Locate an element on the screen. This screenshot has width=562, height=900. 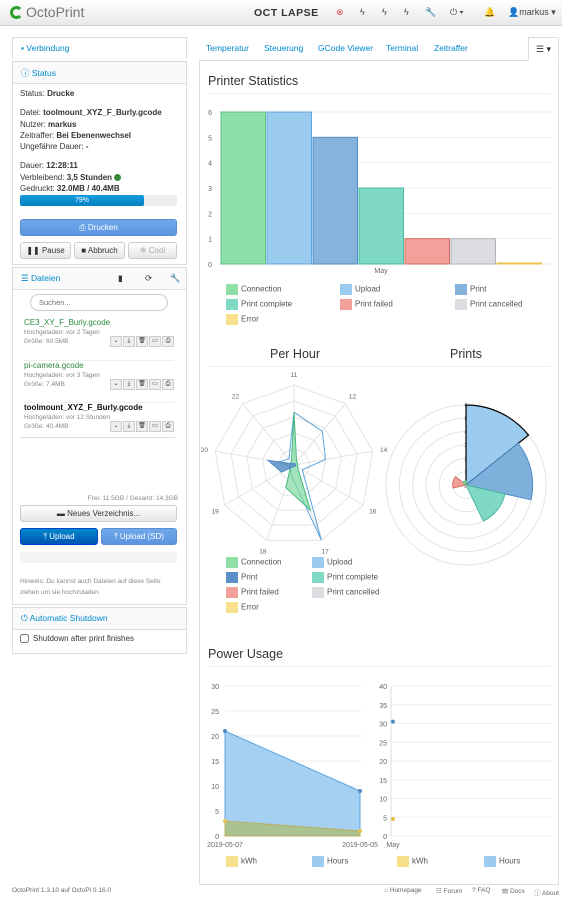
tab-control: Steuerung is located at coordinates (284, 48).